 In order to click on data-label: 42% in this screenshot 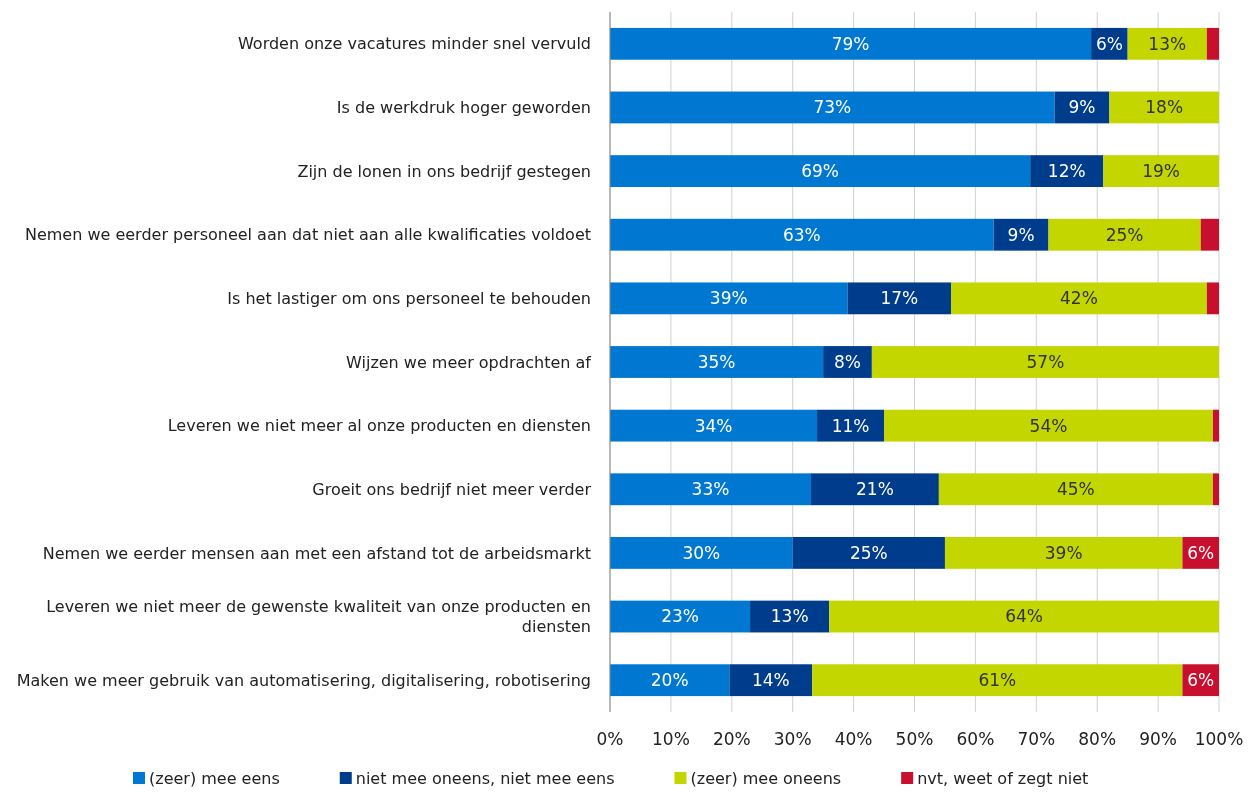, I will do `click(1079, 298)`.